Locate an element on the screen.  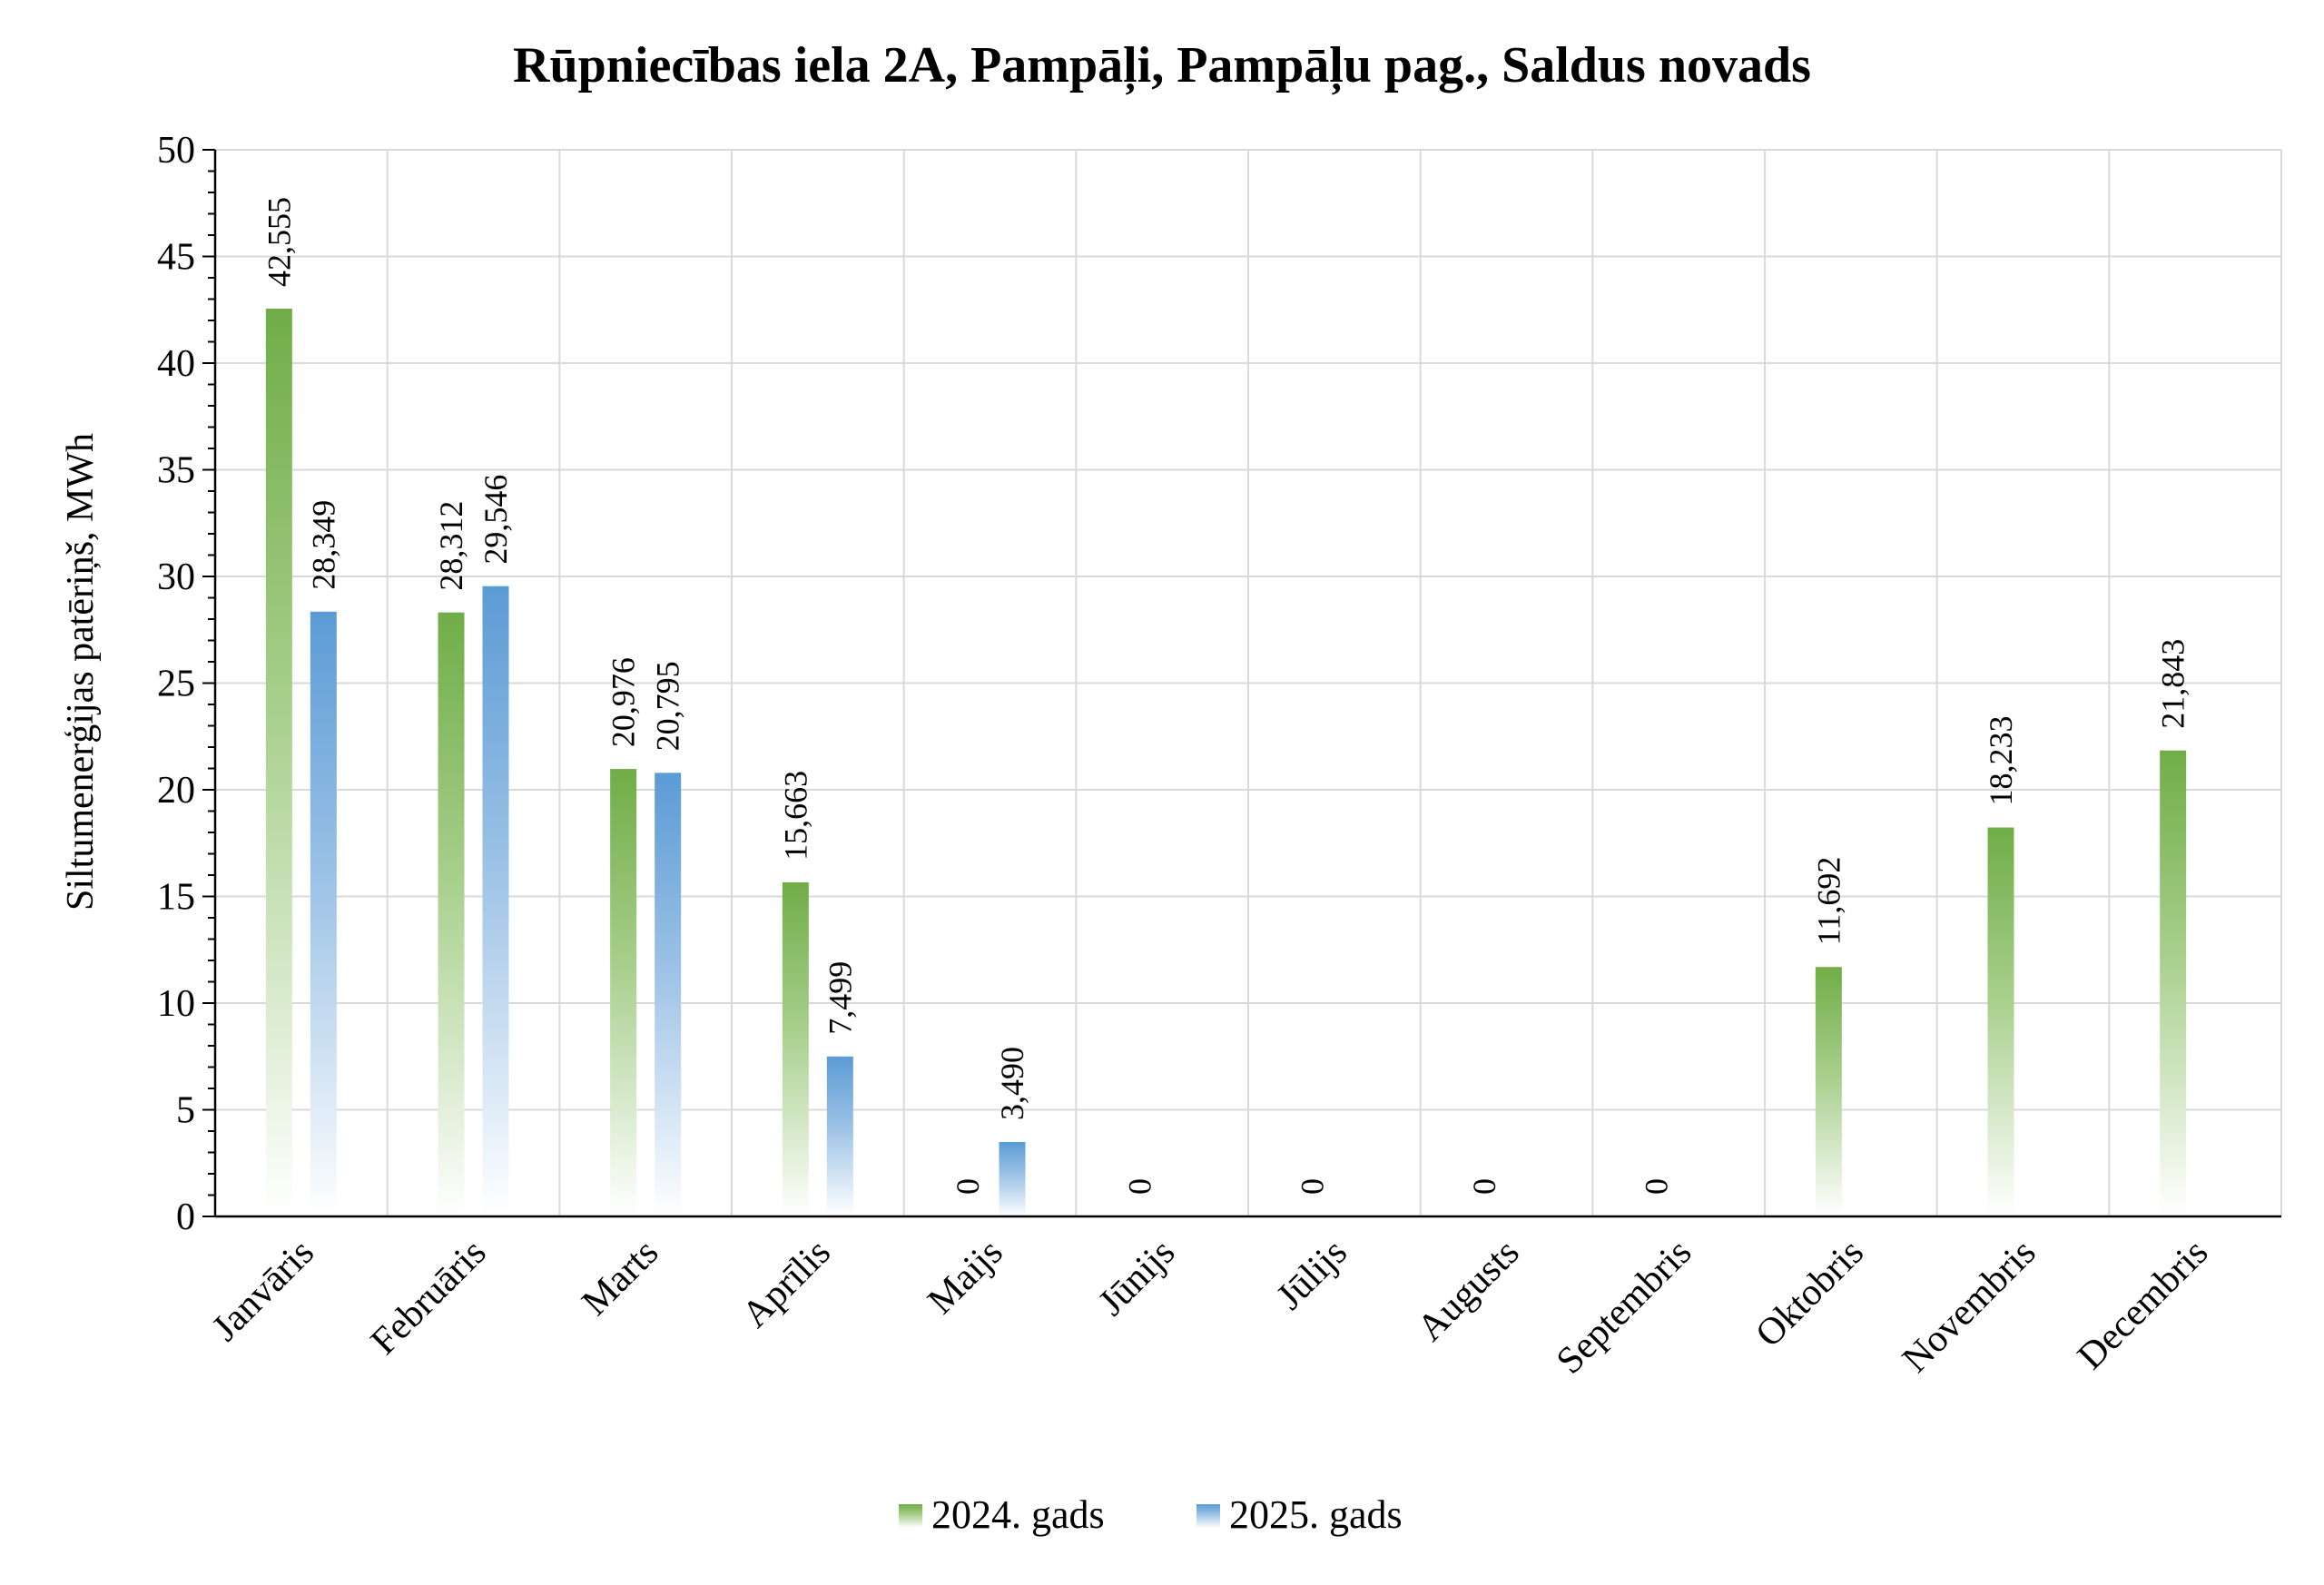
x-tick-label: Jūnijs is located at coordinates (1136, 1278).